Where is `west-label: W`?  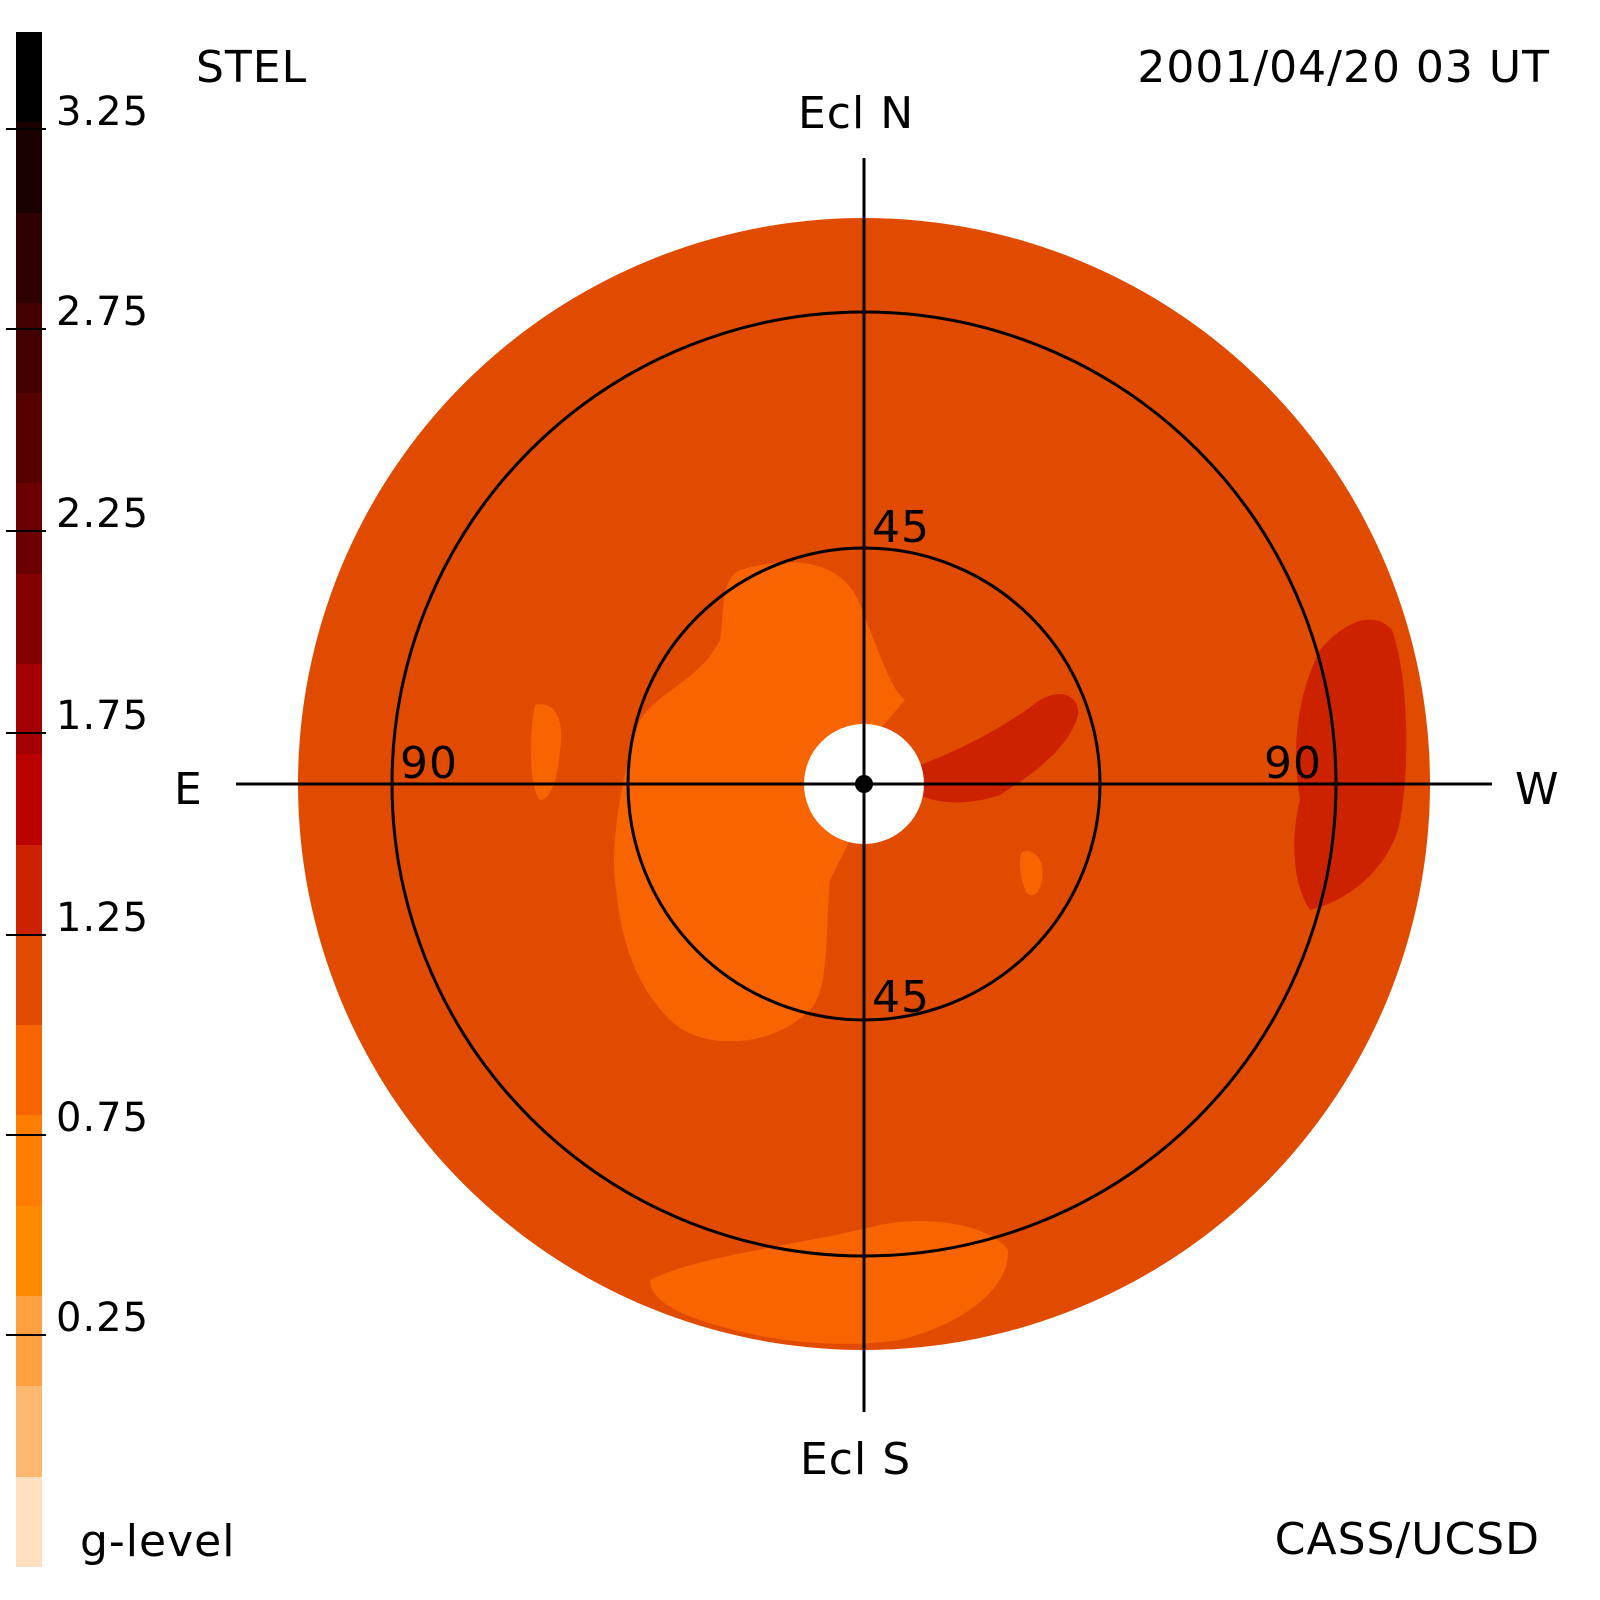 west-label: W is located at coordinates (1537, 789).